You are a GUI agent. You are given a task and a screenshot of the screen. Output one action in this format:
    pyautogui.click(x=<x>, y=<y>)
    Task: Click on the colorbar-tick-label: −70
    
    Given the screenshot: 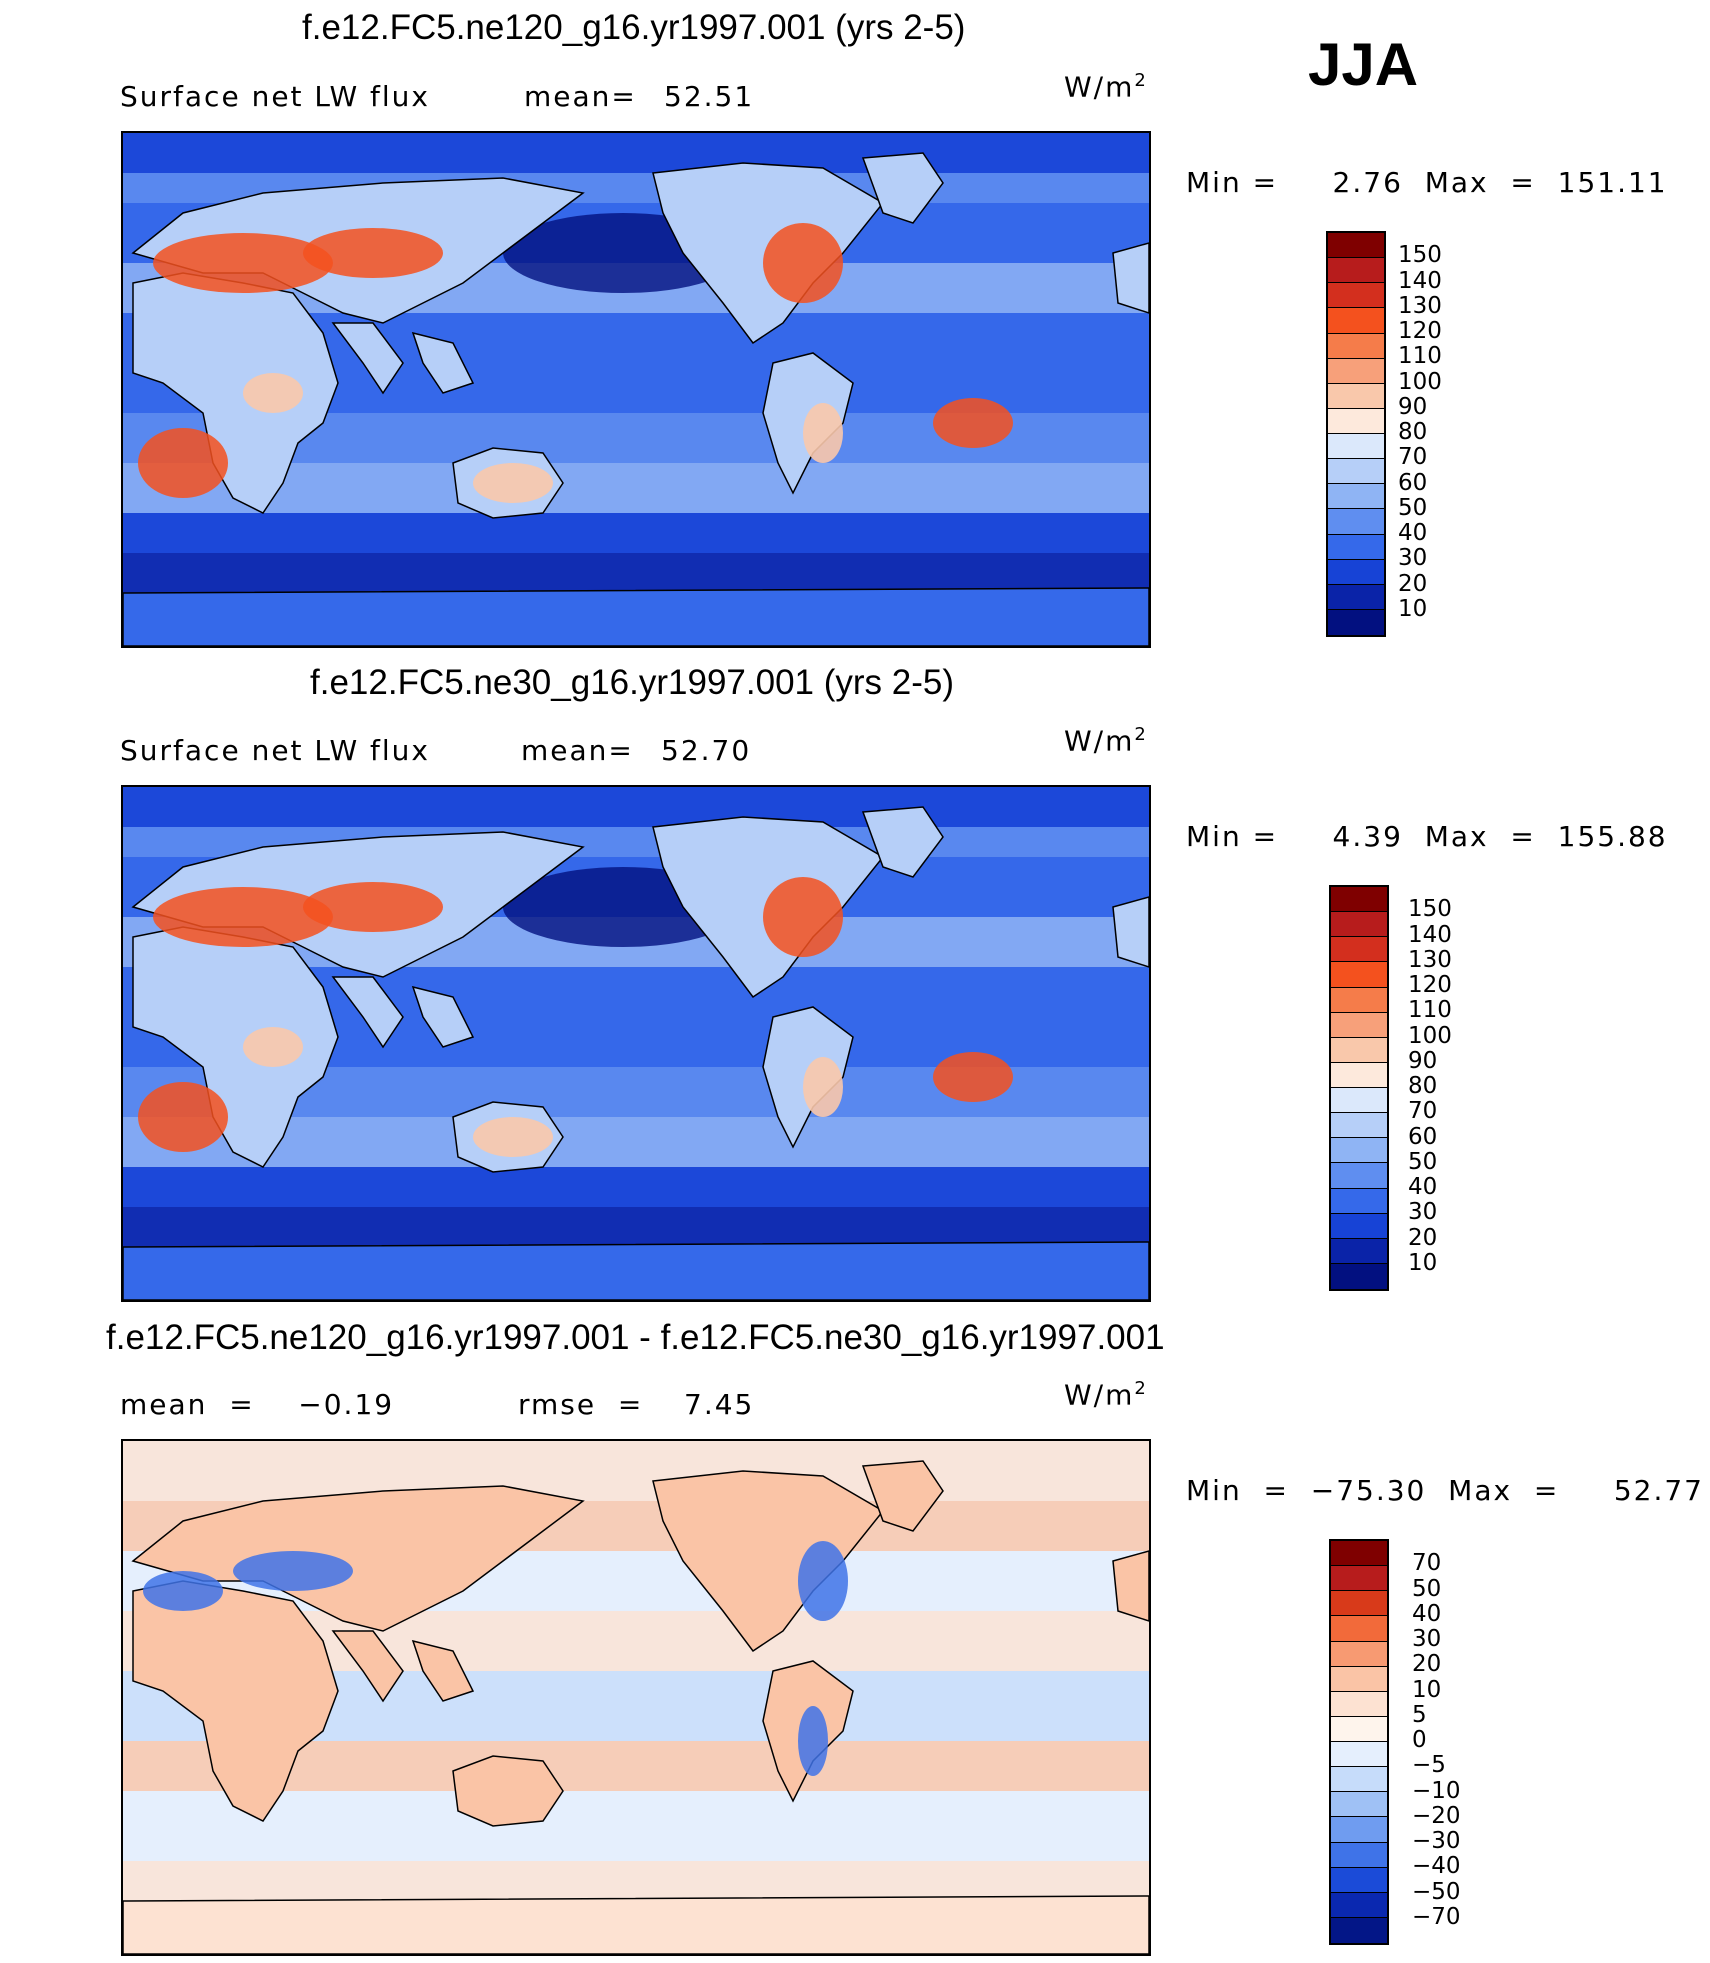 What is the action you would take?
    pyautogui.click(x=1436, y=1916)
    